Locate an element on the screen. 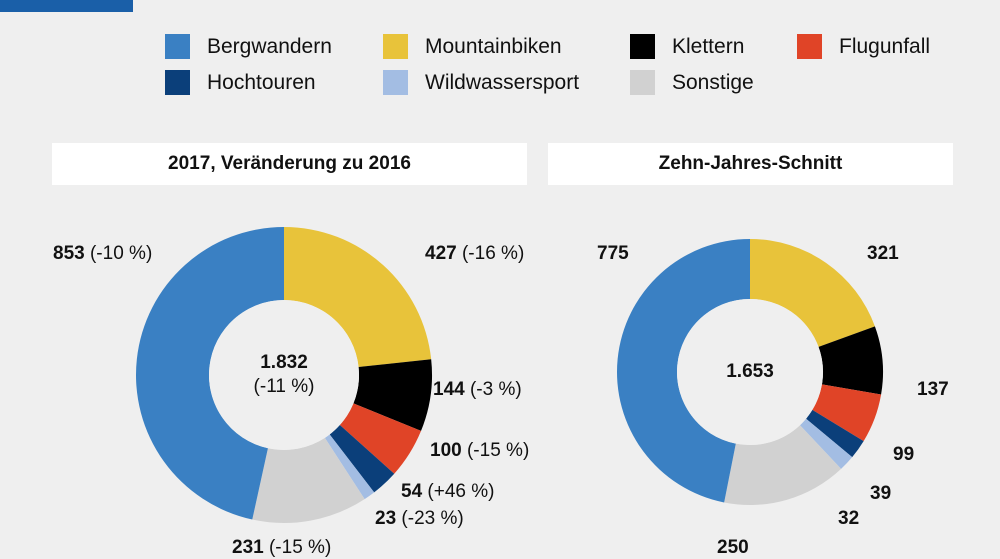 The image size is (1000, 559). legend-label: Sonstige is located at coordinates (713, 82).